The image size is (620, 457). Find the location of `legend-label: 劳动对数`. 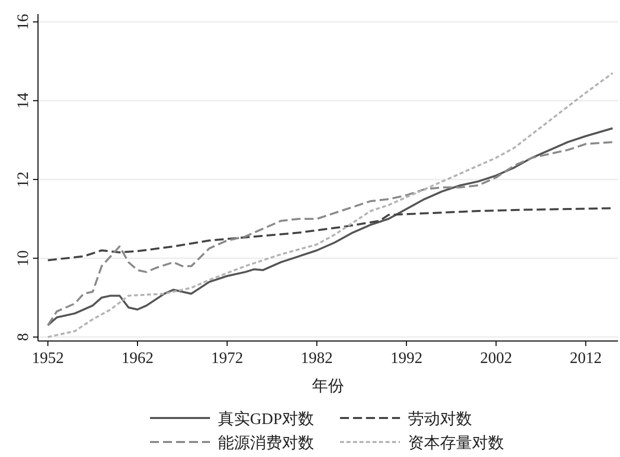

legend-label: 劳动对数 is located at coordinates (440, 419).